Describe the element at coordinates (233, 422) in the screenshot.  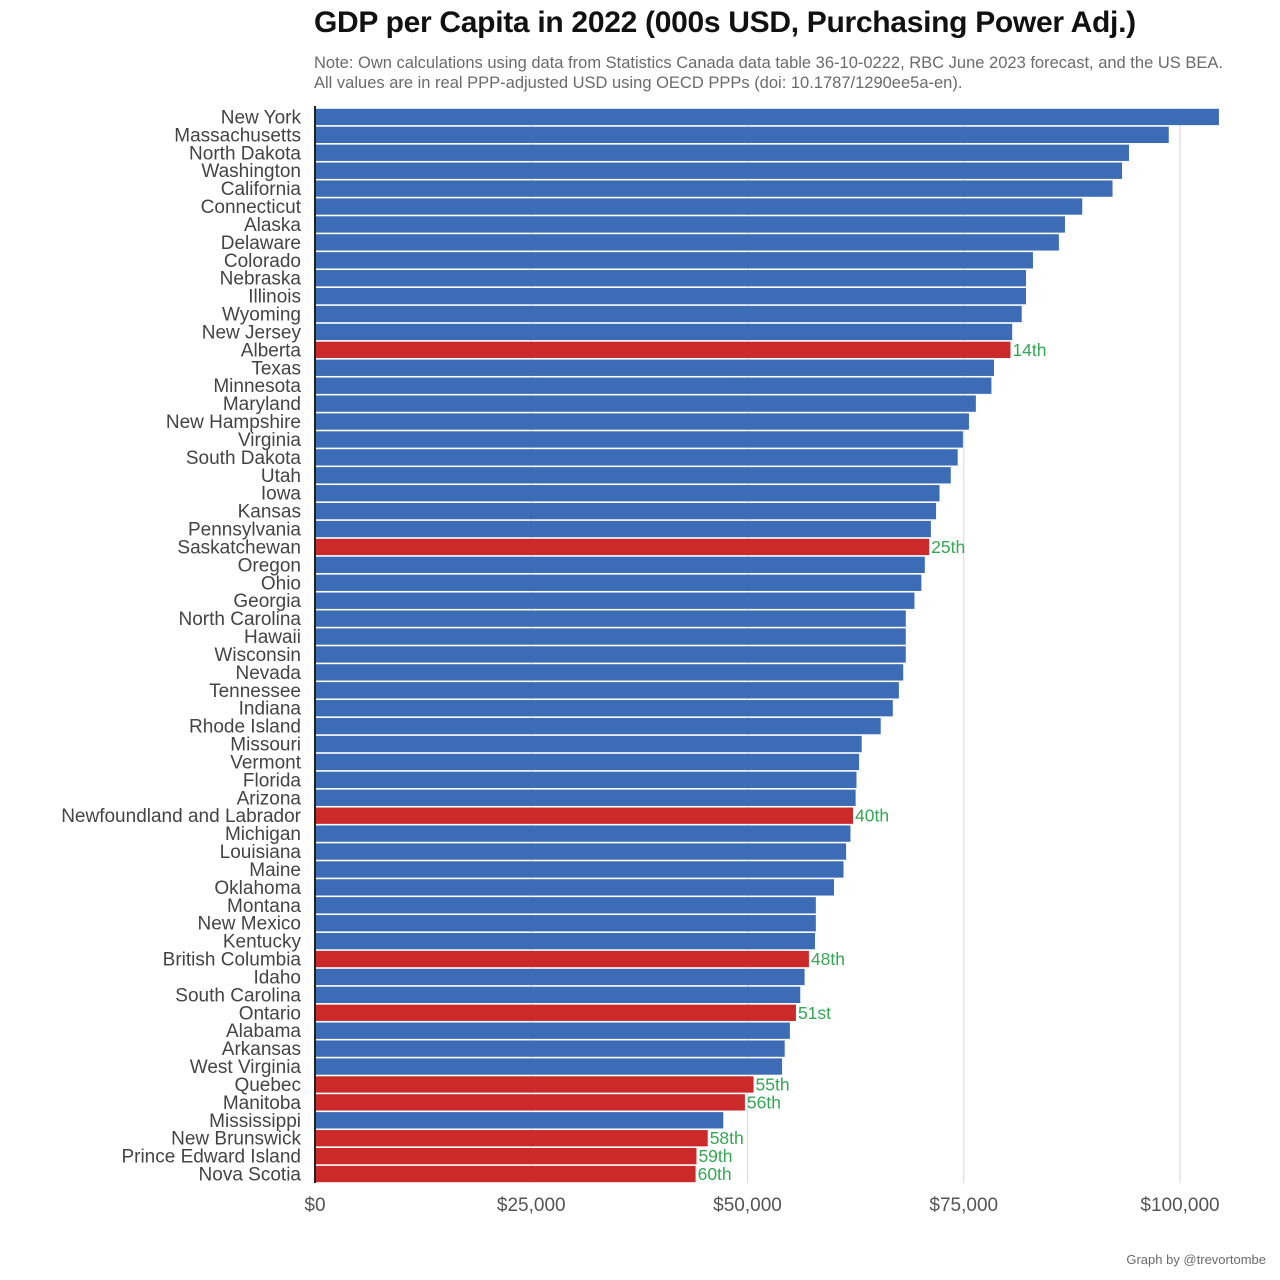
I see `category-label: New Hampshire` at that location.